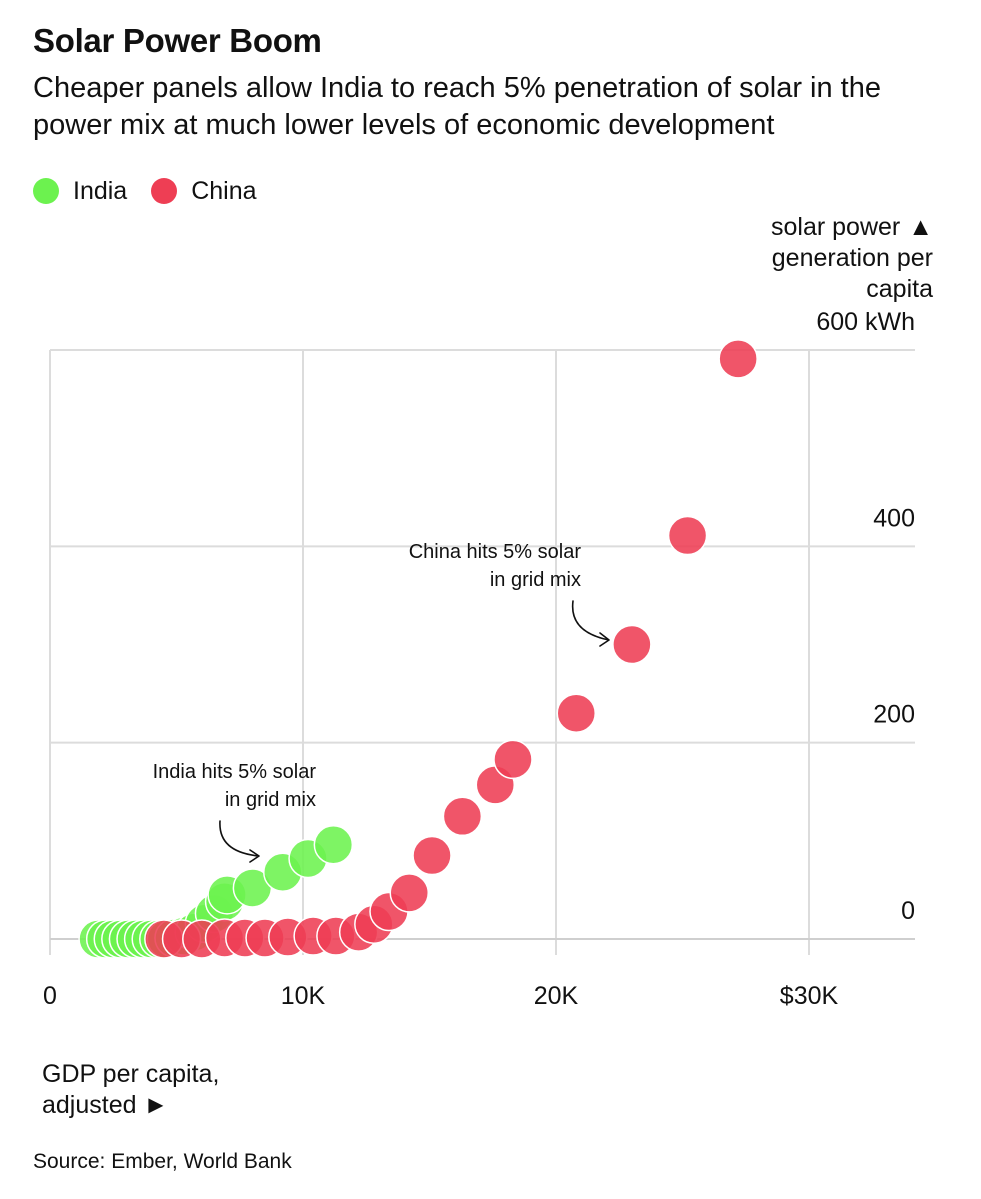 The image size is (981, 1199). What do you see at coordinates (177, 40) in the screenshot?
I see `chart-title: Solar Power Boom` at bounding box center [177, 40].